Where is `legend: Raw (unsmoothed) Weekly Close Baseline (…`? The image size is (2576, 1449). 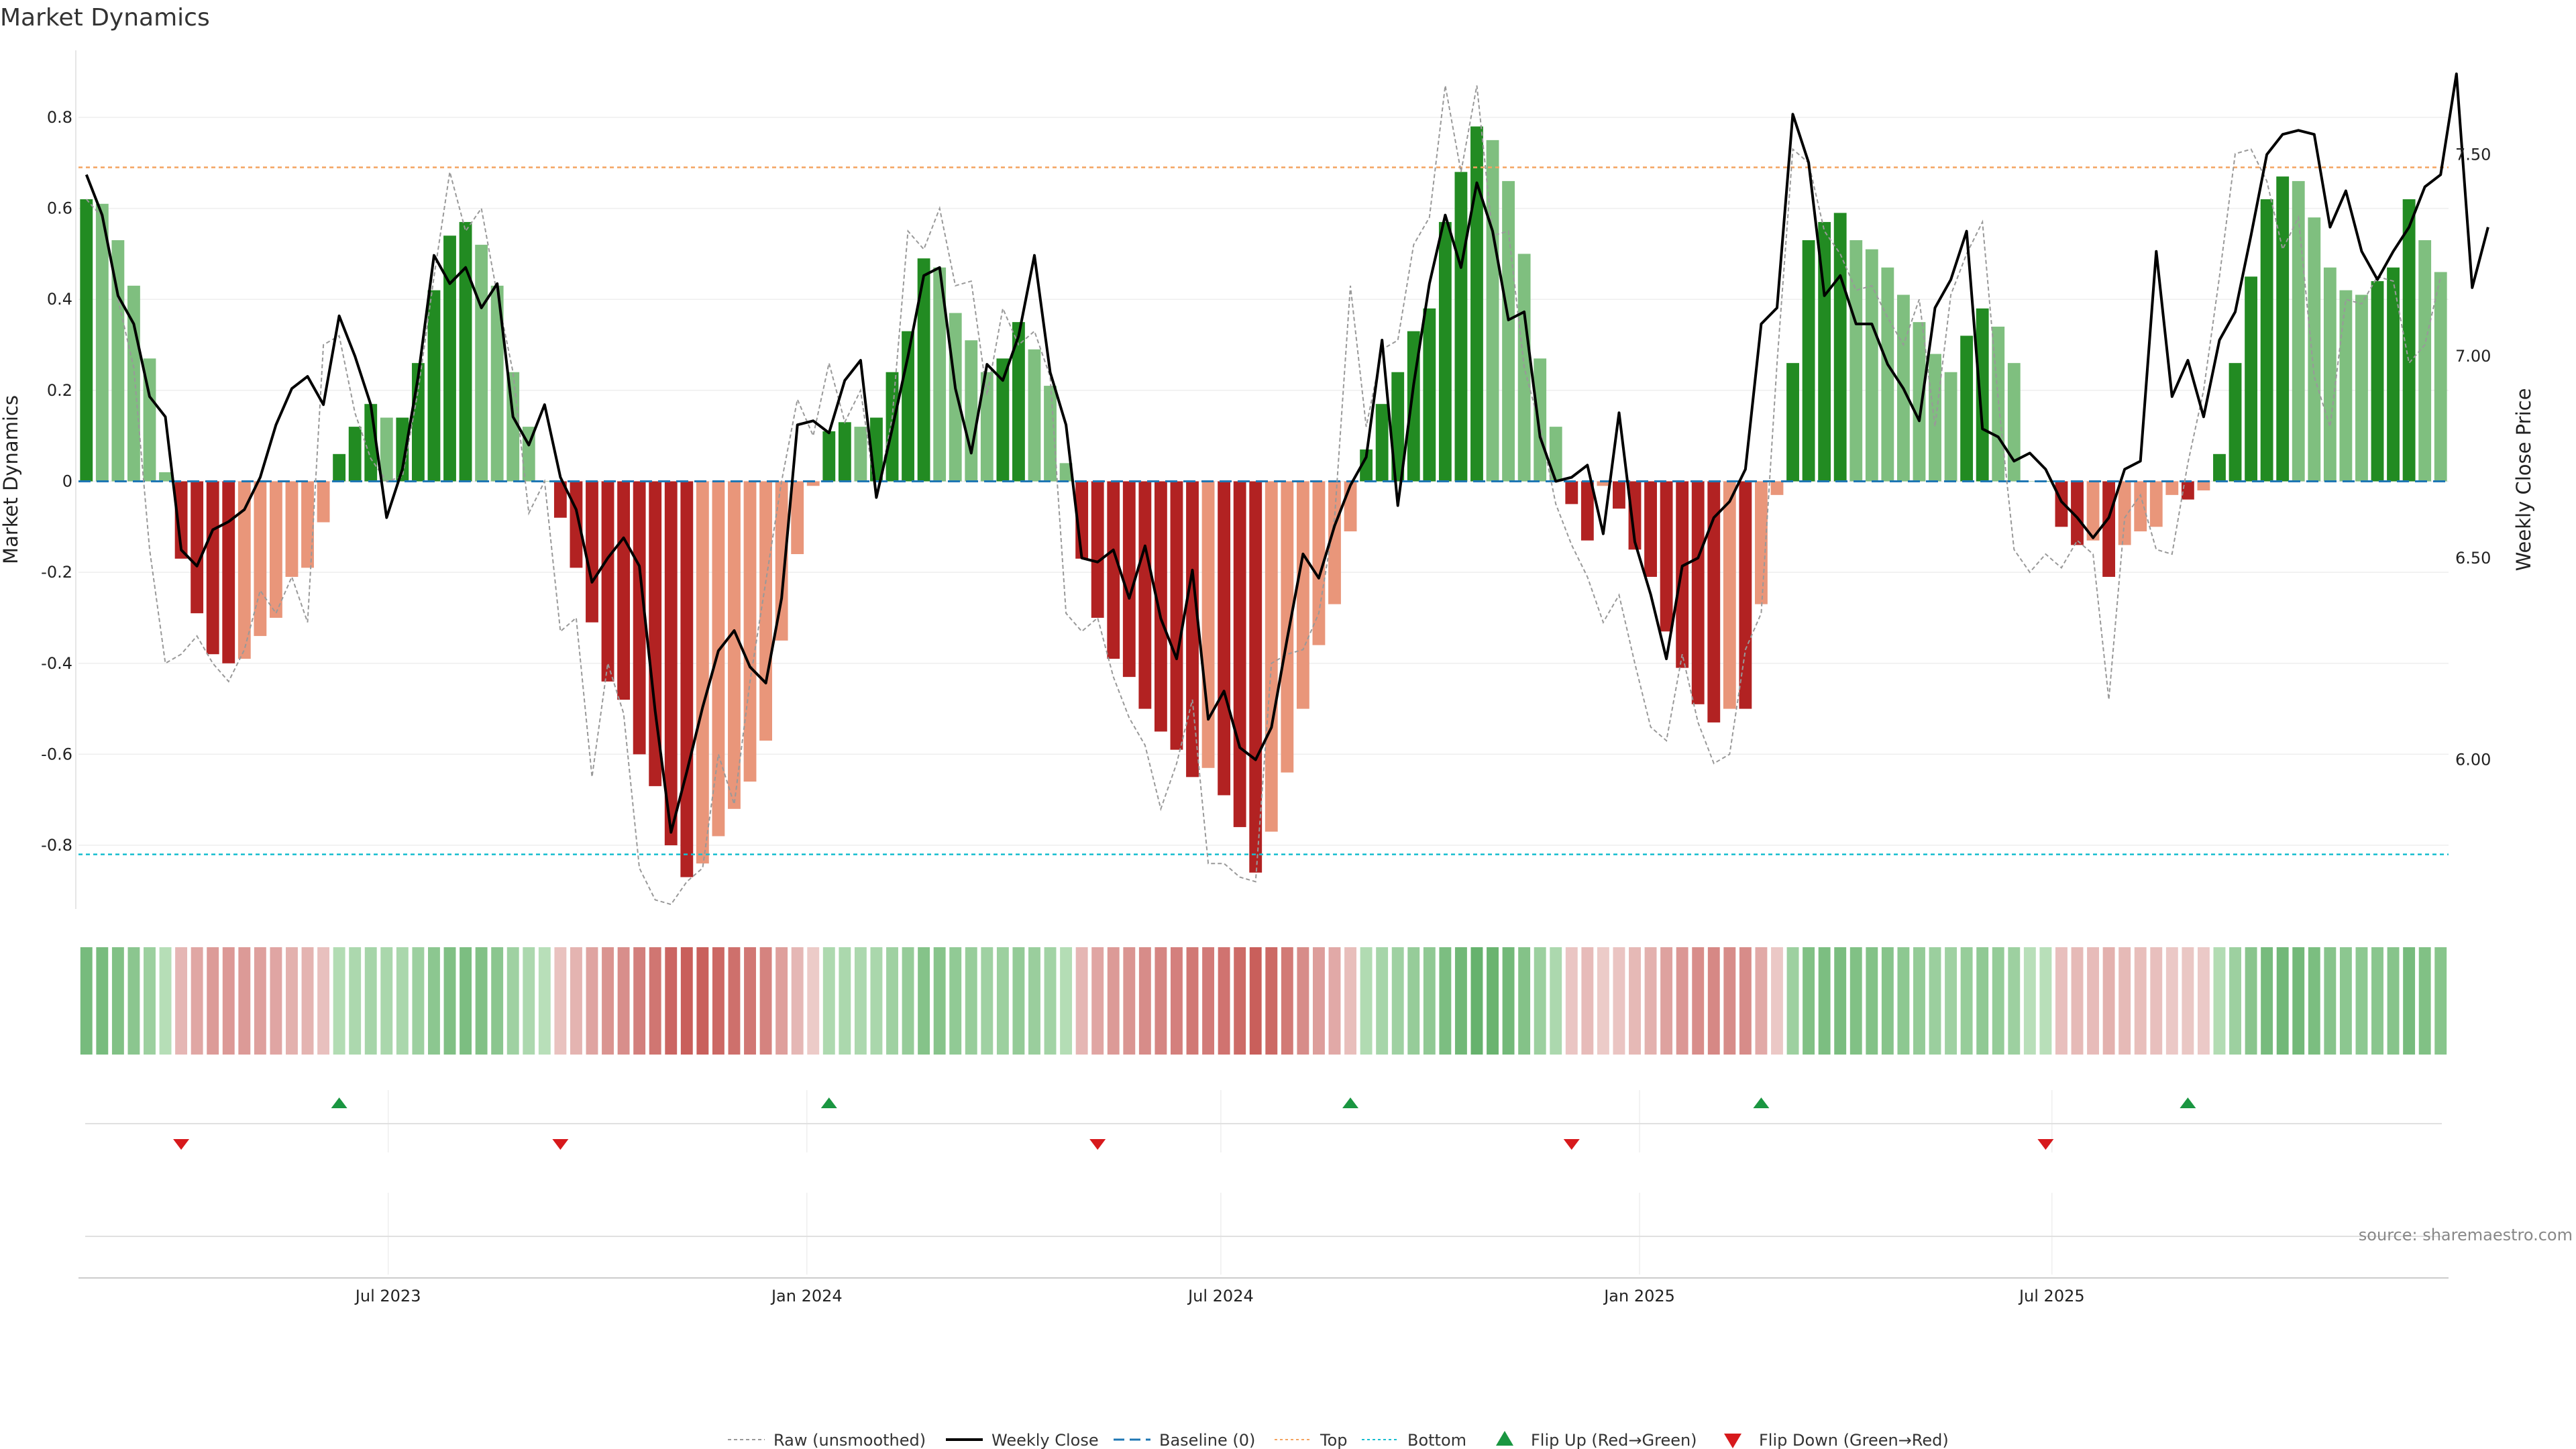 legend: Raw (unsmoothed) Weekly Close Baseline (… is located at coordinates (1338, 1440).